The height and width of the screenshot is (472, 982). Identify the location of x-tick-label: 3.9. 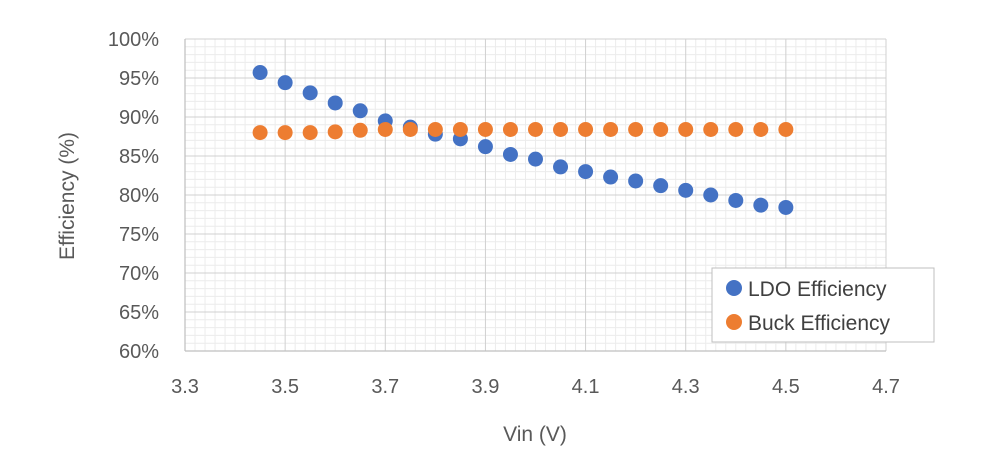
(486, 387).